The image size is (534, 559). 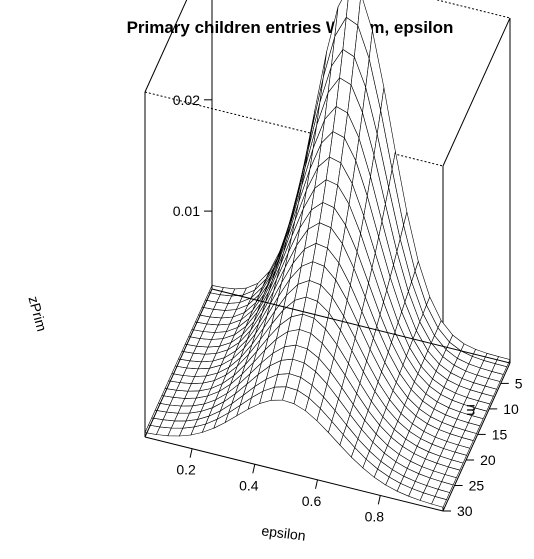 I want to click on box-edge-top-right, so click(x=476, y=92).